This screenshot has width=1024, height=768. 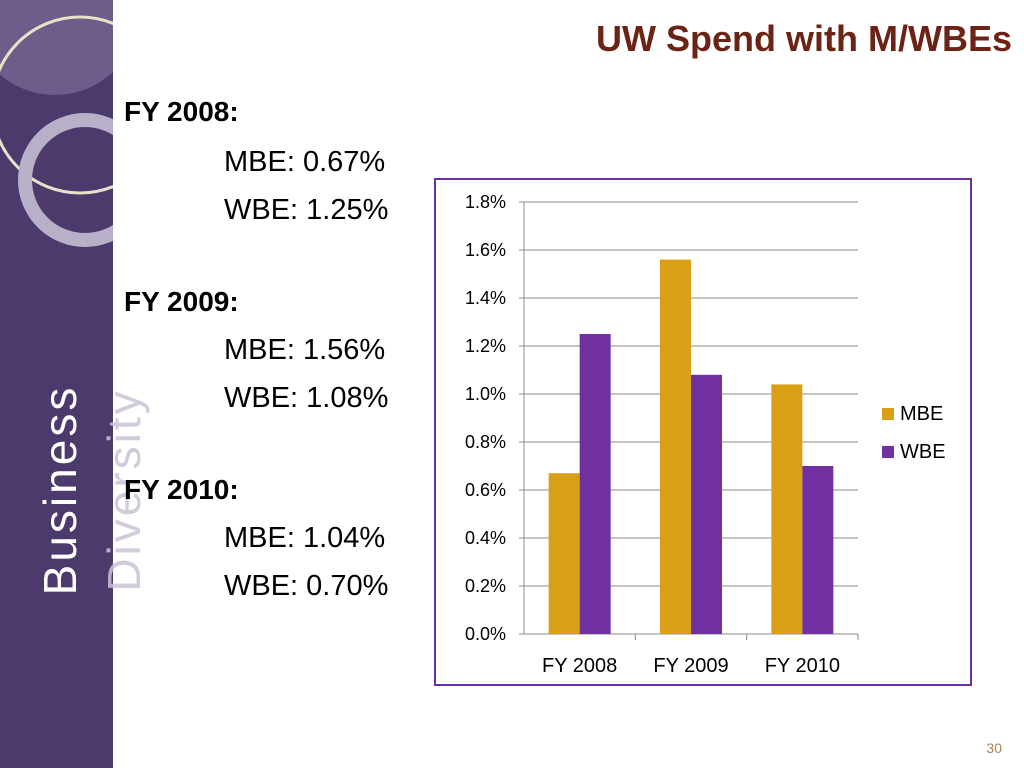 What do you see at coordinates (921, 414) in the screenshot?
I see `legend-label-mbe: MBE` at bounding box center [921, 414].